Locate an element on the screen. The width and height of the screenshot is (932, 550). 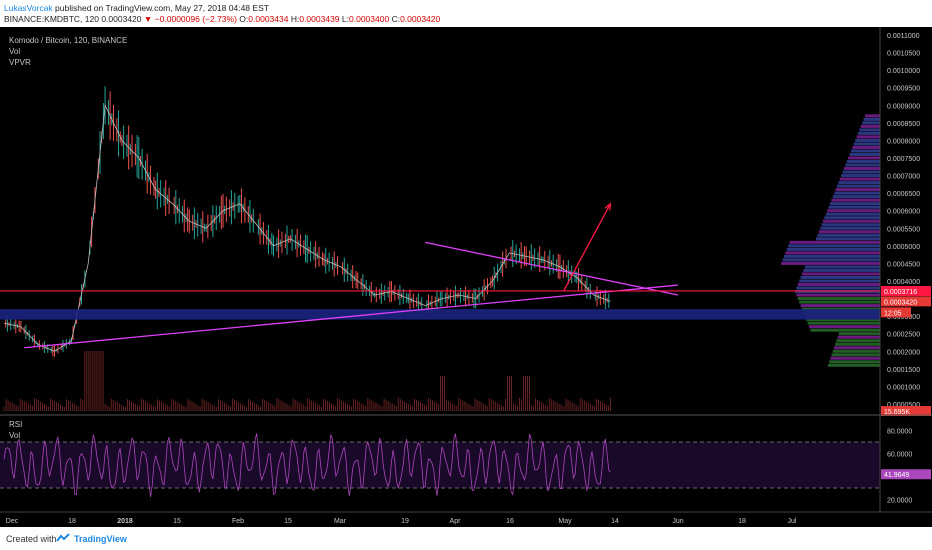
x-tick-label: 14 is located at coordinates (615, 521).